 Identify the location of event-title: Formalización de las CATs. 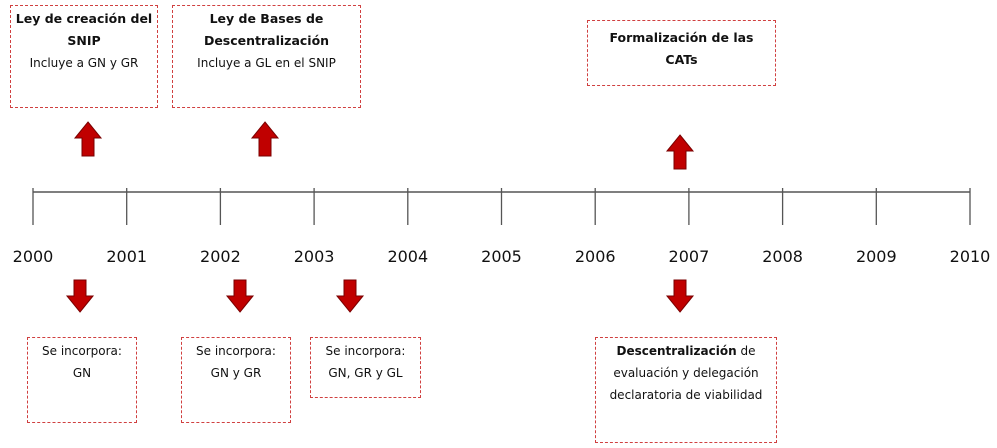
(681, 48).